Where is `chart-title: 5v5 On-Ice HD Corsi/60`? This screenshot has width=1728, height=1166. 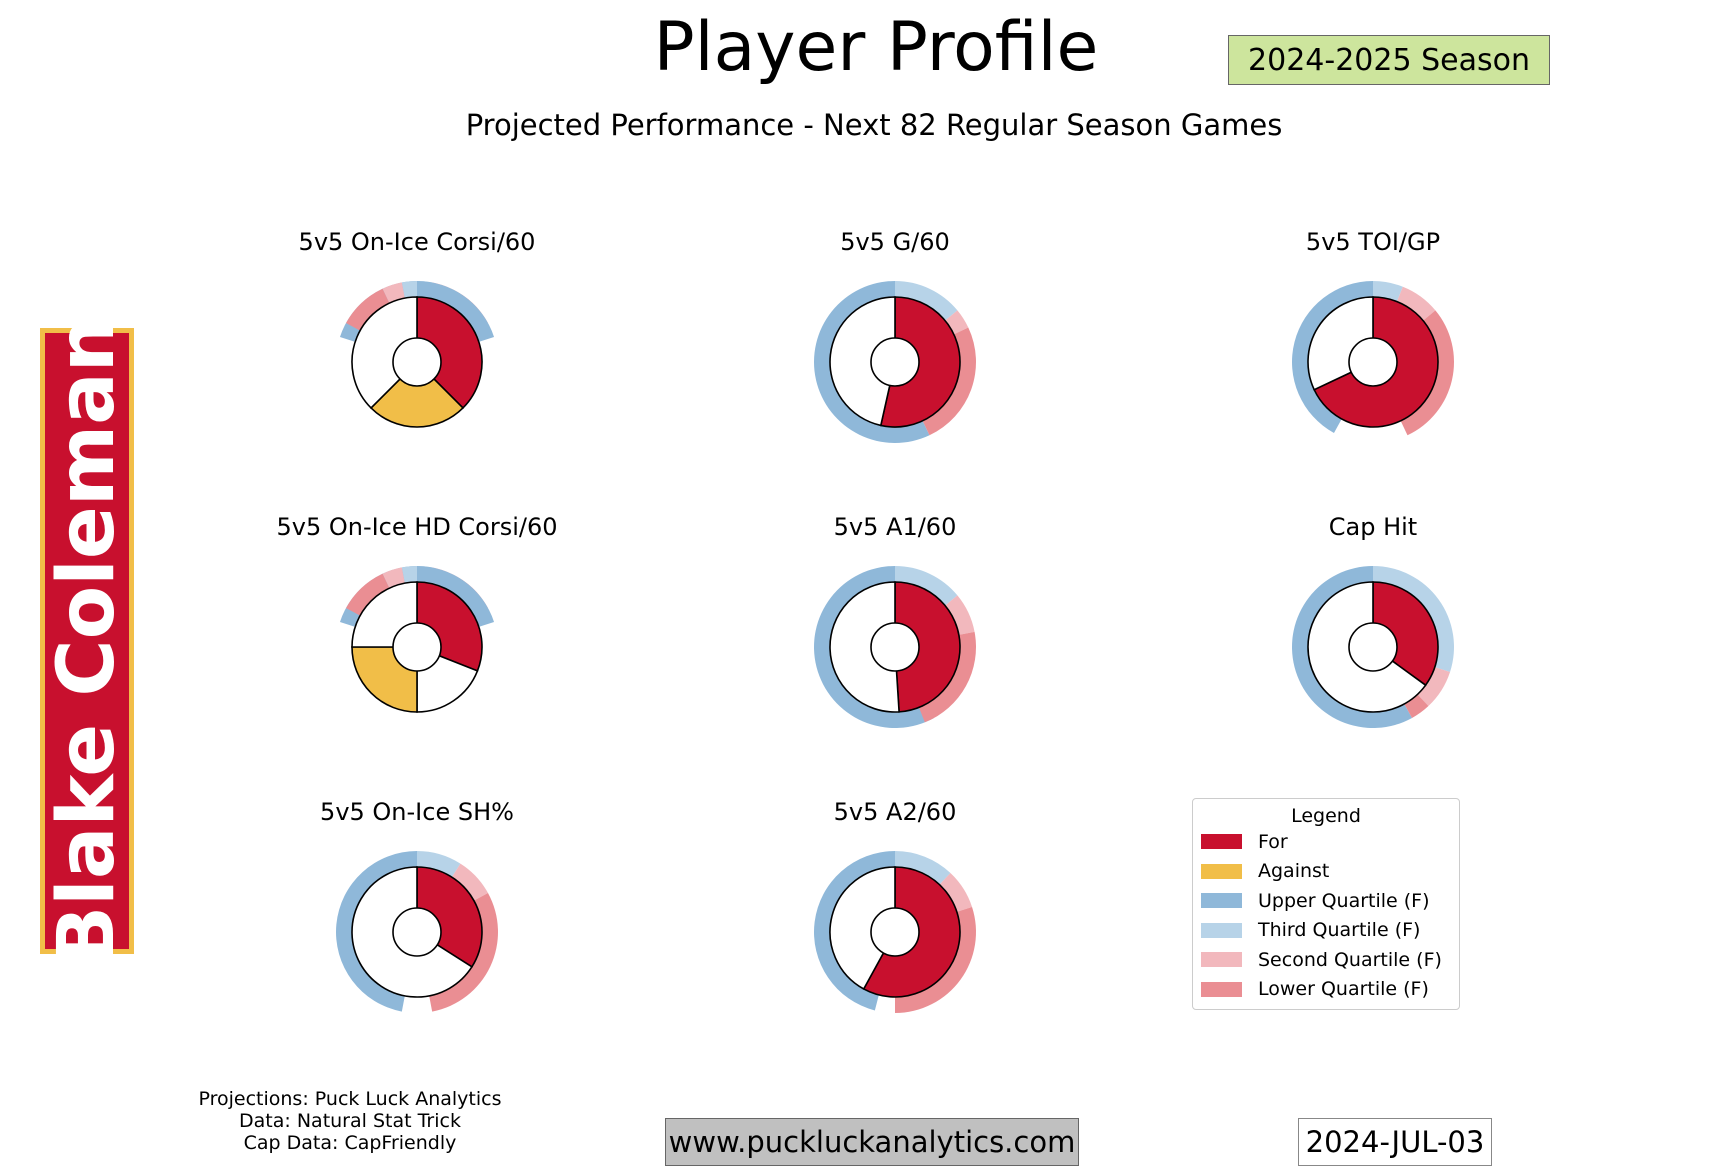 chart-title: 5v5 On-Ice HD Corsi/60 is located at coordinates (416, 527).